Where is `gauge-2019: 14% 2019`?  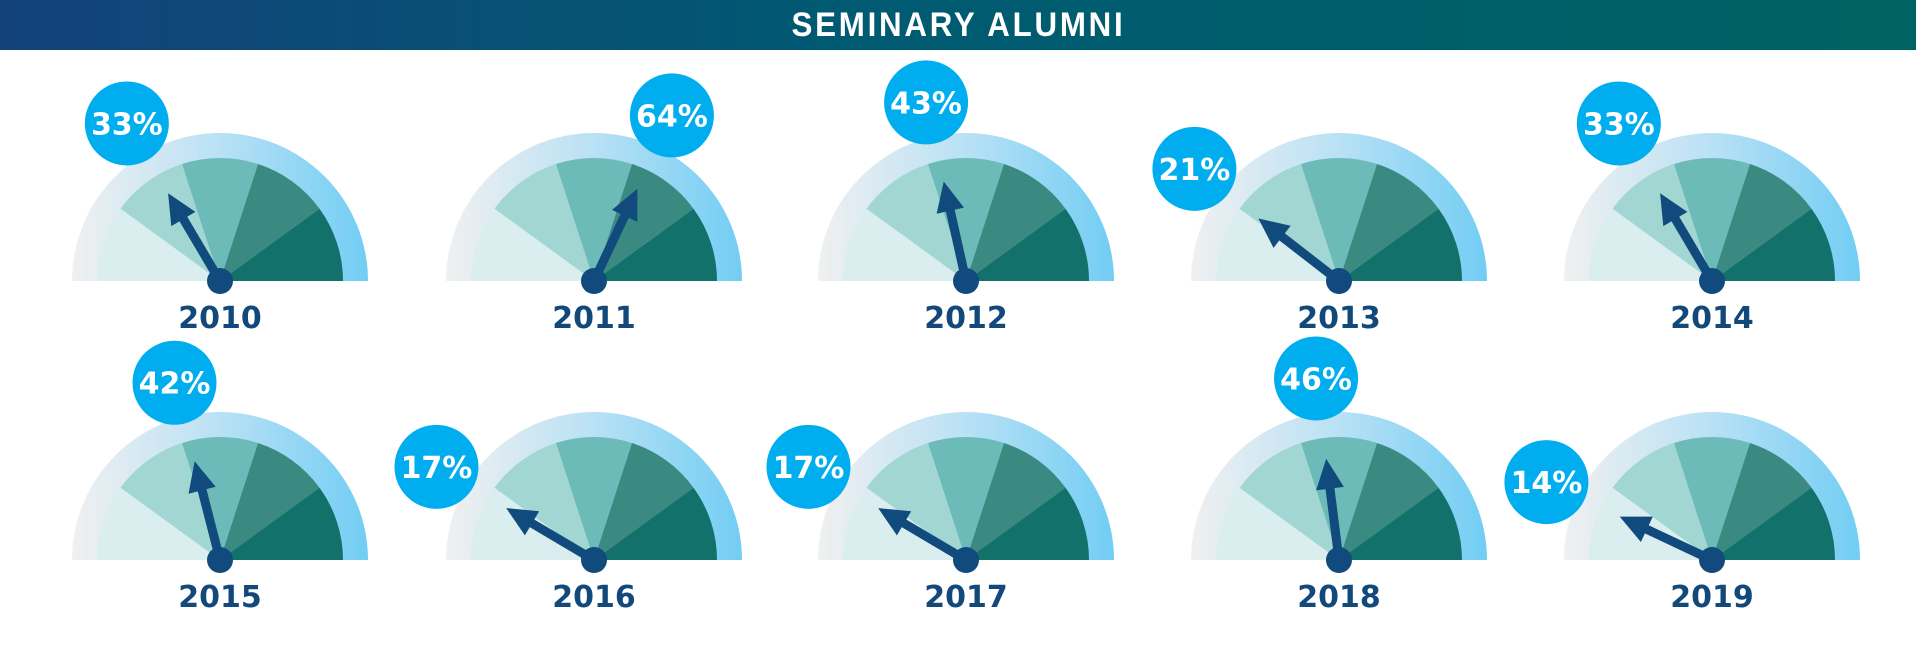 gauge-2019: 14% 2019 is located at coordinates (1682, 513).